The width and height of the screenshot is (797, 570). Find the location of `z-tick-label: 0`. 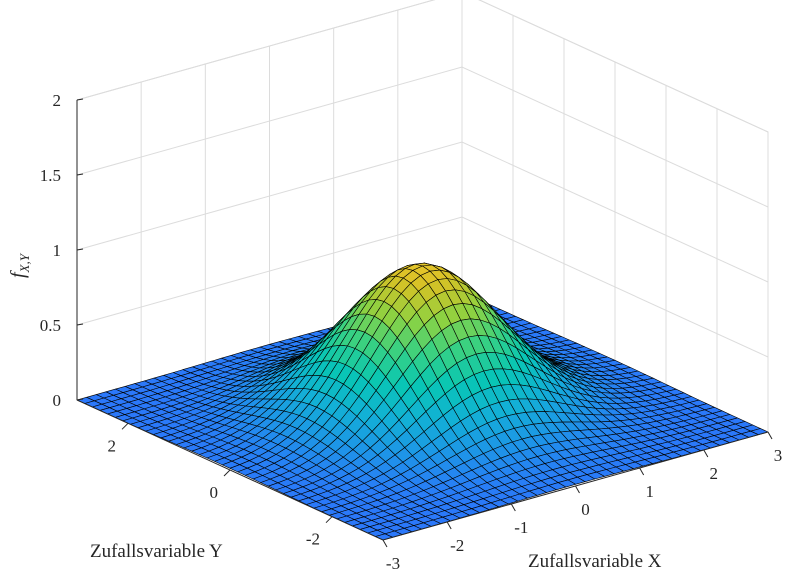

z-tick-label: 0 is located at coordinates (57, 400).